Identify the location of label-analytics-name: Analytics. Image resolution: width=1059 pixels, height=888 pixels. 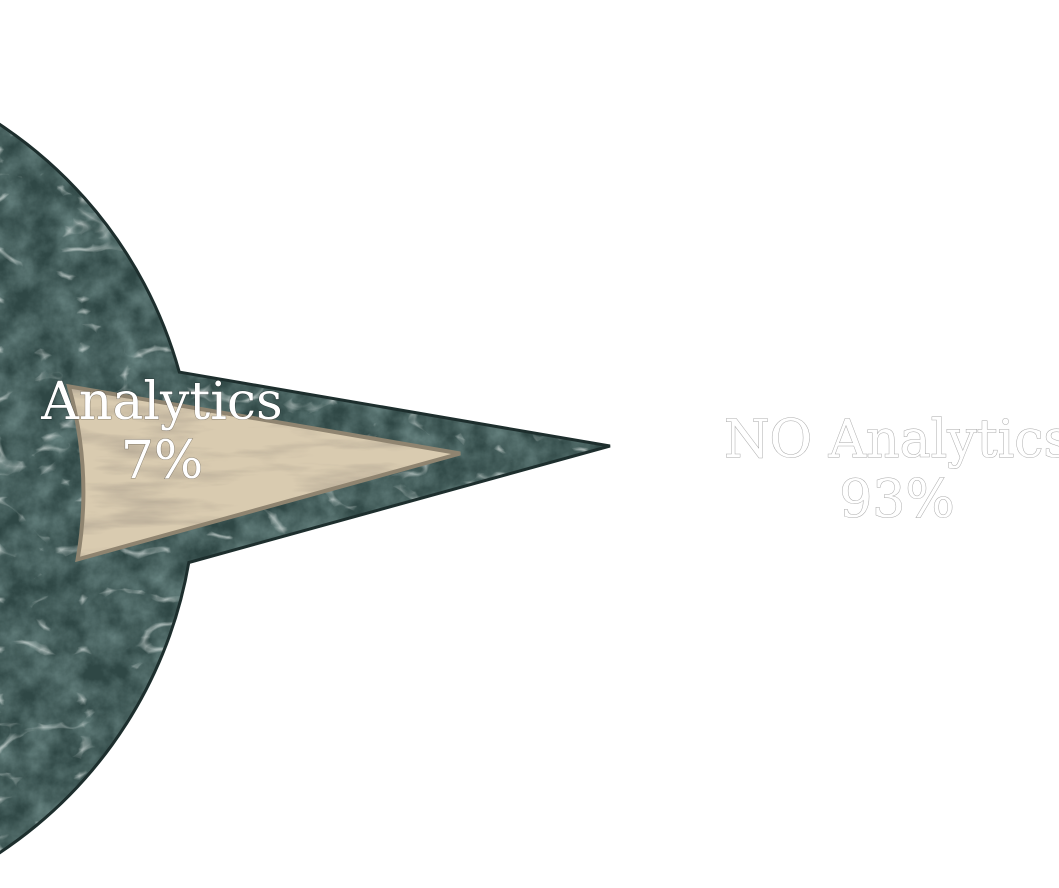
(161, 402).